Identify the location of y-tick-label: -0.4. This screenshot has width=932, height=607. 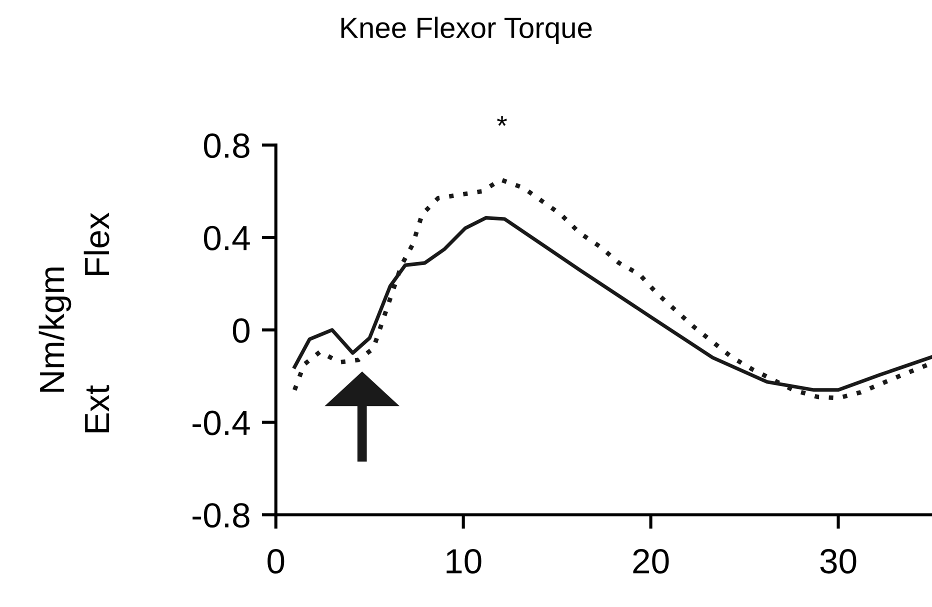
(221, 423).